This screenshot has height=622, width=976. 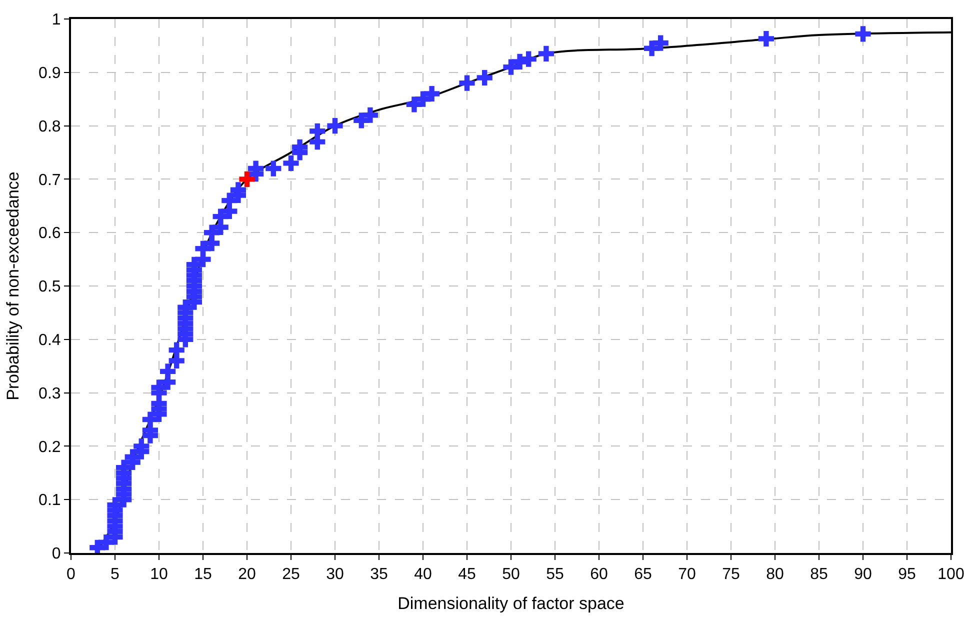 I want to click on x-tick-label: 25, so click(x=291, y=575).